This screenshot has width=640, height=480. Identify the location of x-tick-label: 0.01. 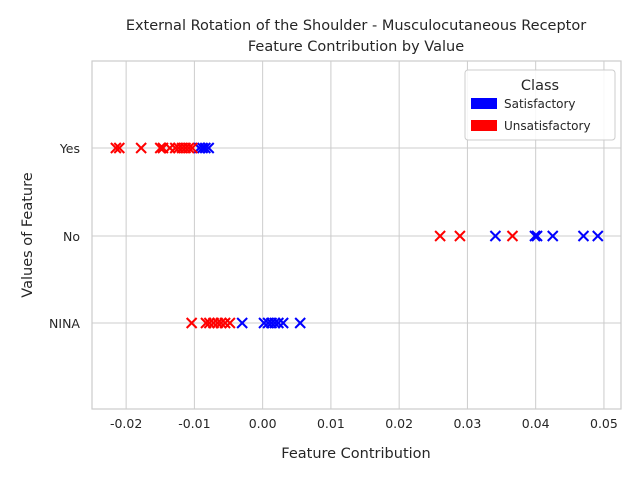
(331, 423).